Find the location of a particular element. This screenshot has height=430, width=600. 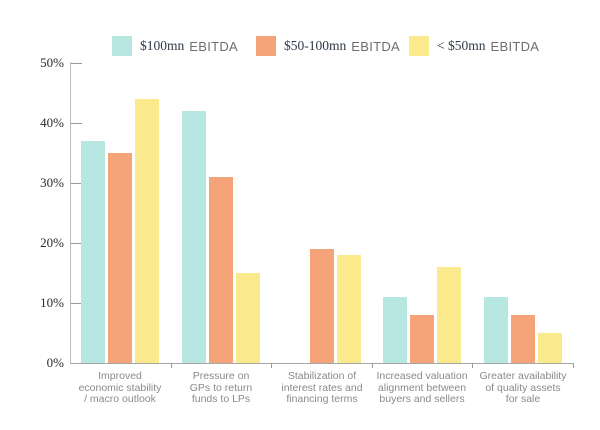

category-label: Pressure on GPs to return funds to LPs is located at coordinates (221, 387).